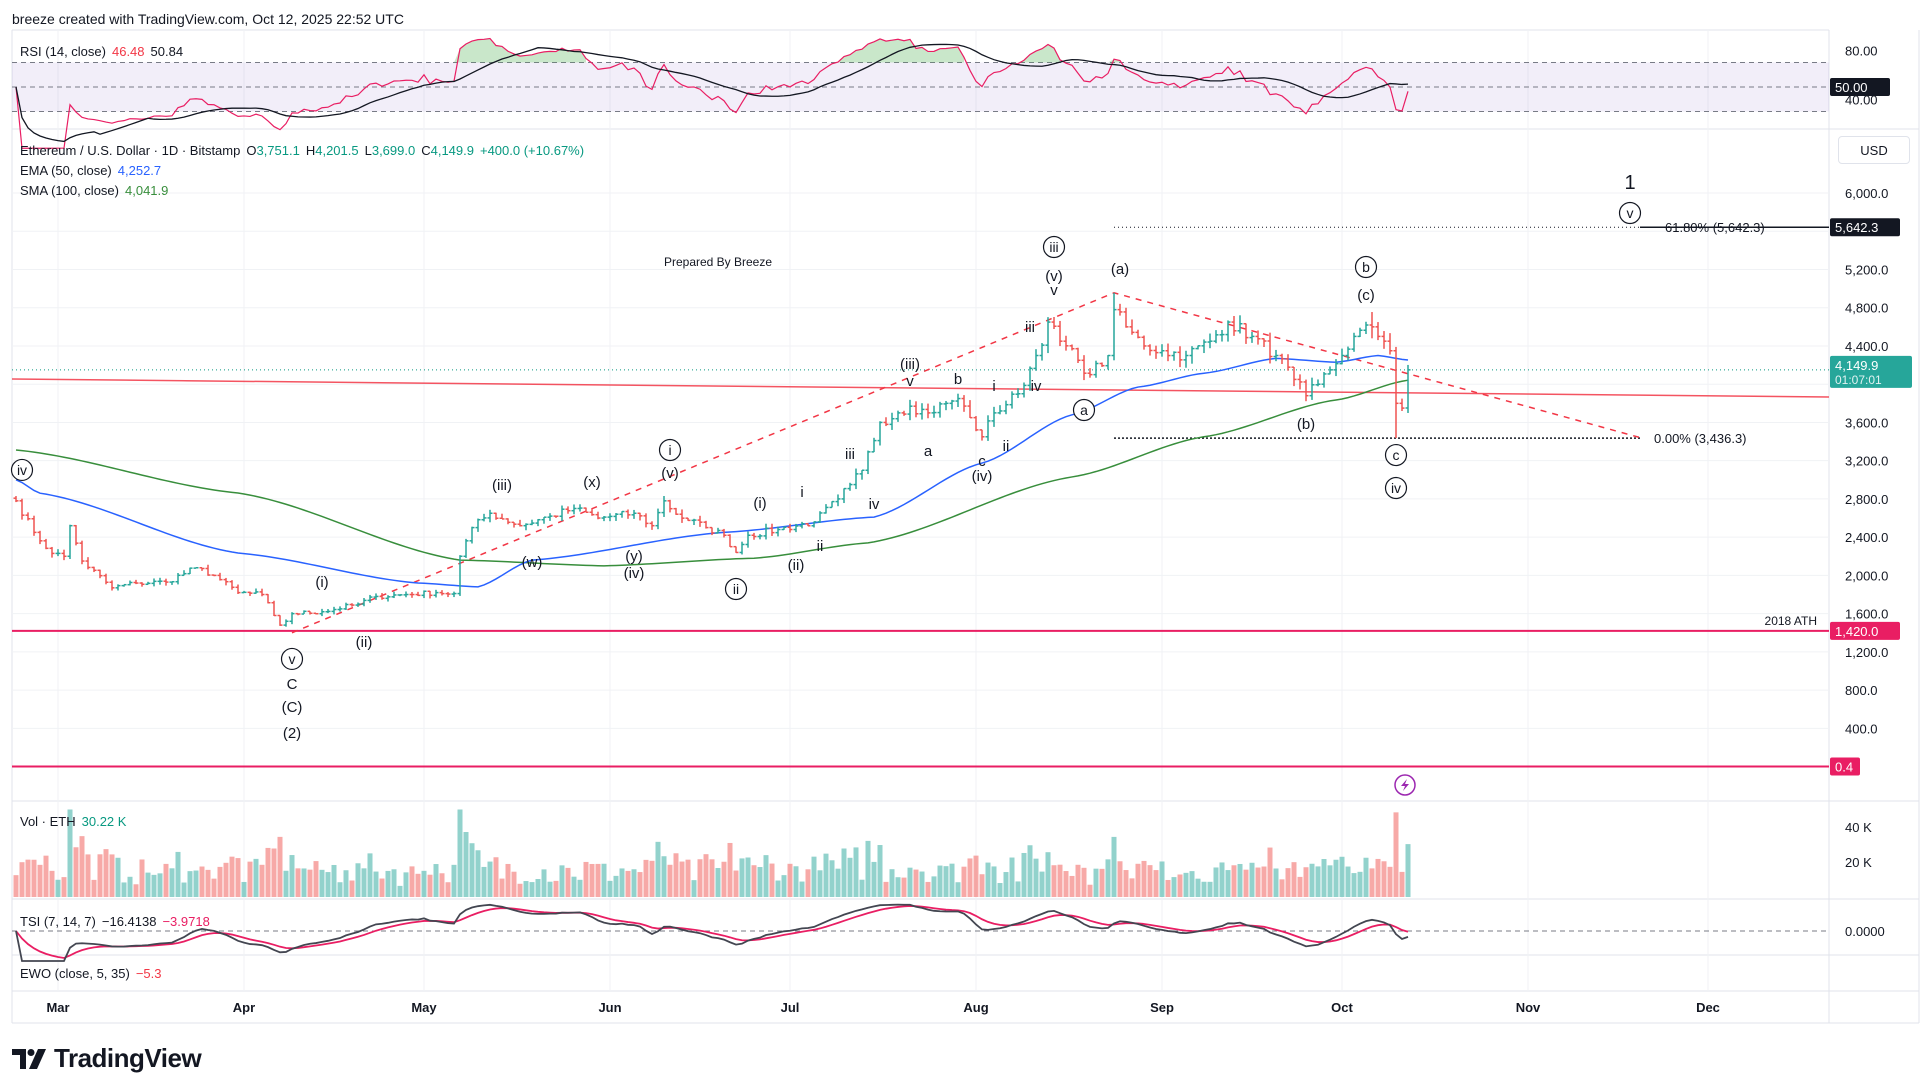 This screenshot has height=1090, width=1920. What do you see at coordinates (93, 170) in the screenshot?
I see `ema-legend: EMA (50, close) 4,252.7` at bounding box center [93, 170].